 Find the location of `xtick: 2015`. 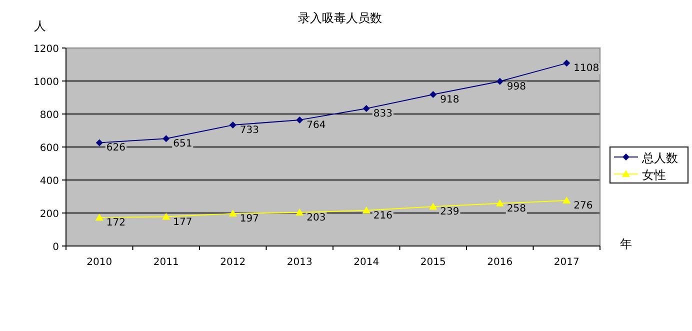

xtick: 2015 is located at coordinates (433, 262).